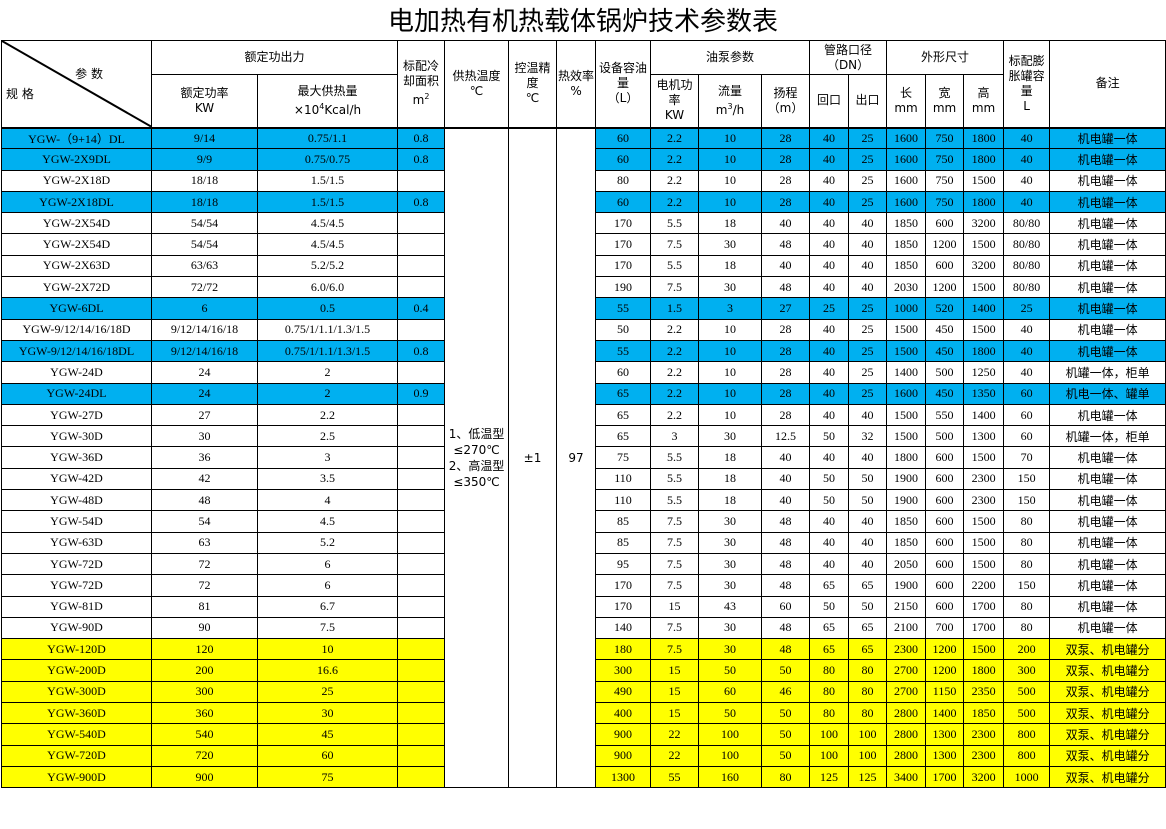  What do you see at coordinates (674, 115) in the screenshot?
I see `unit: KW` at bounding box center [674, 115].